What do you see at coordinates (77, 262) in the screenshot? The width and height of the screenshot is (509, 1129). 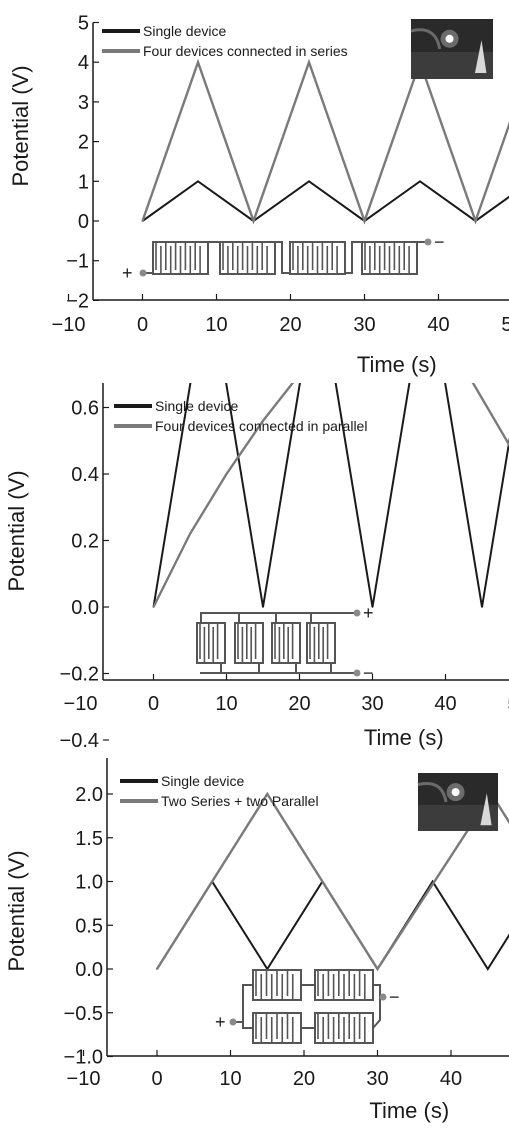 I see `y-tick-label: −1` at bounding box center [77, 262].